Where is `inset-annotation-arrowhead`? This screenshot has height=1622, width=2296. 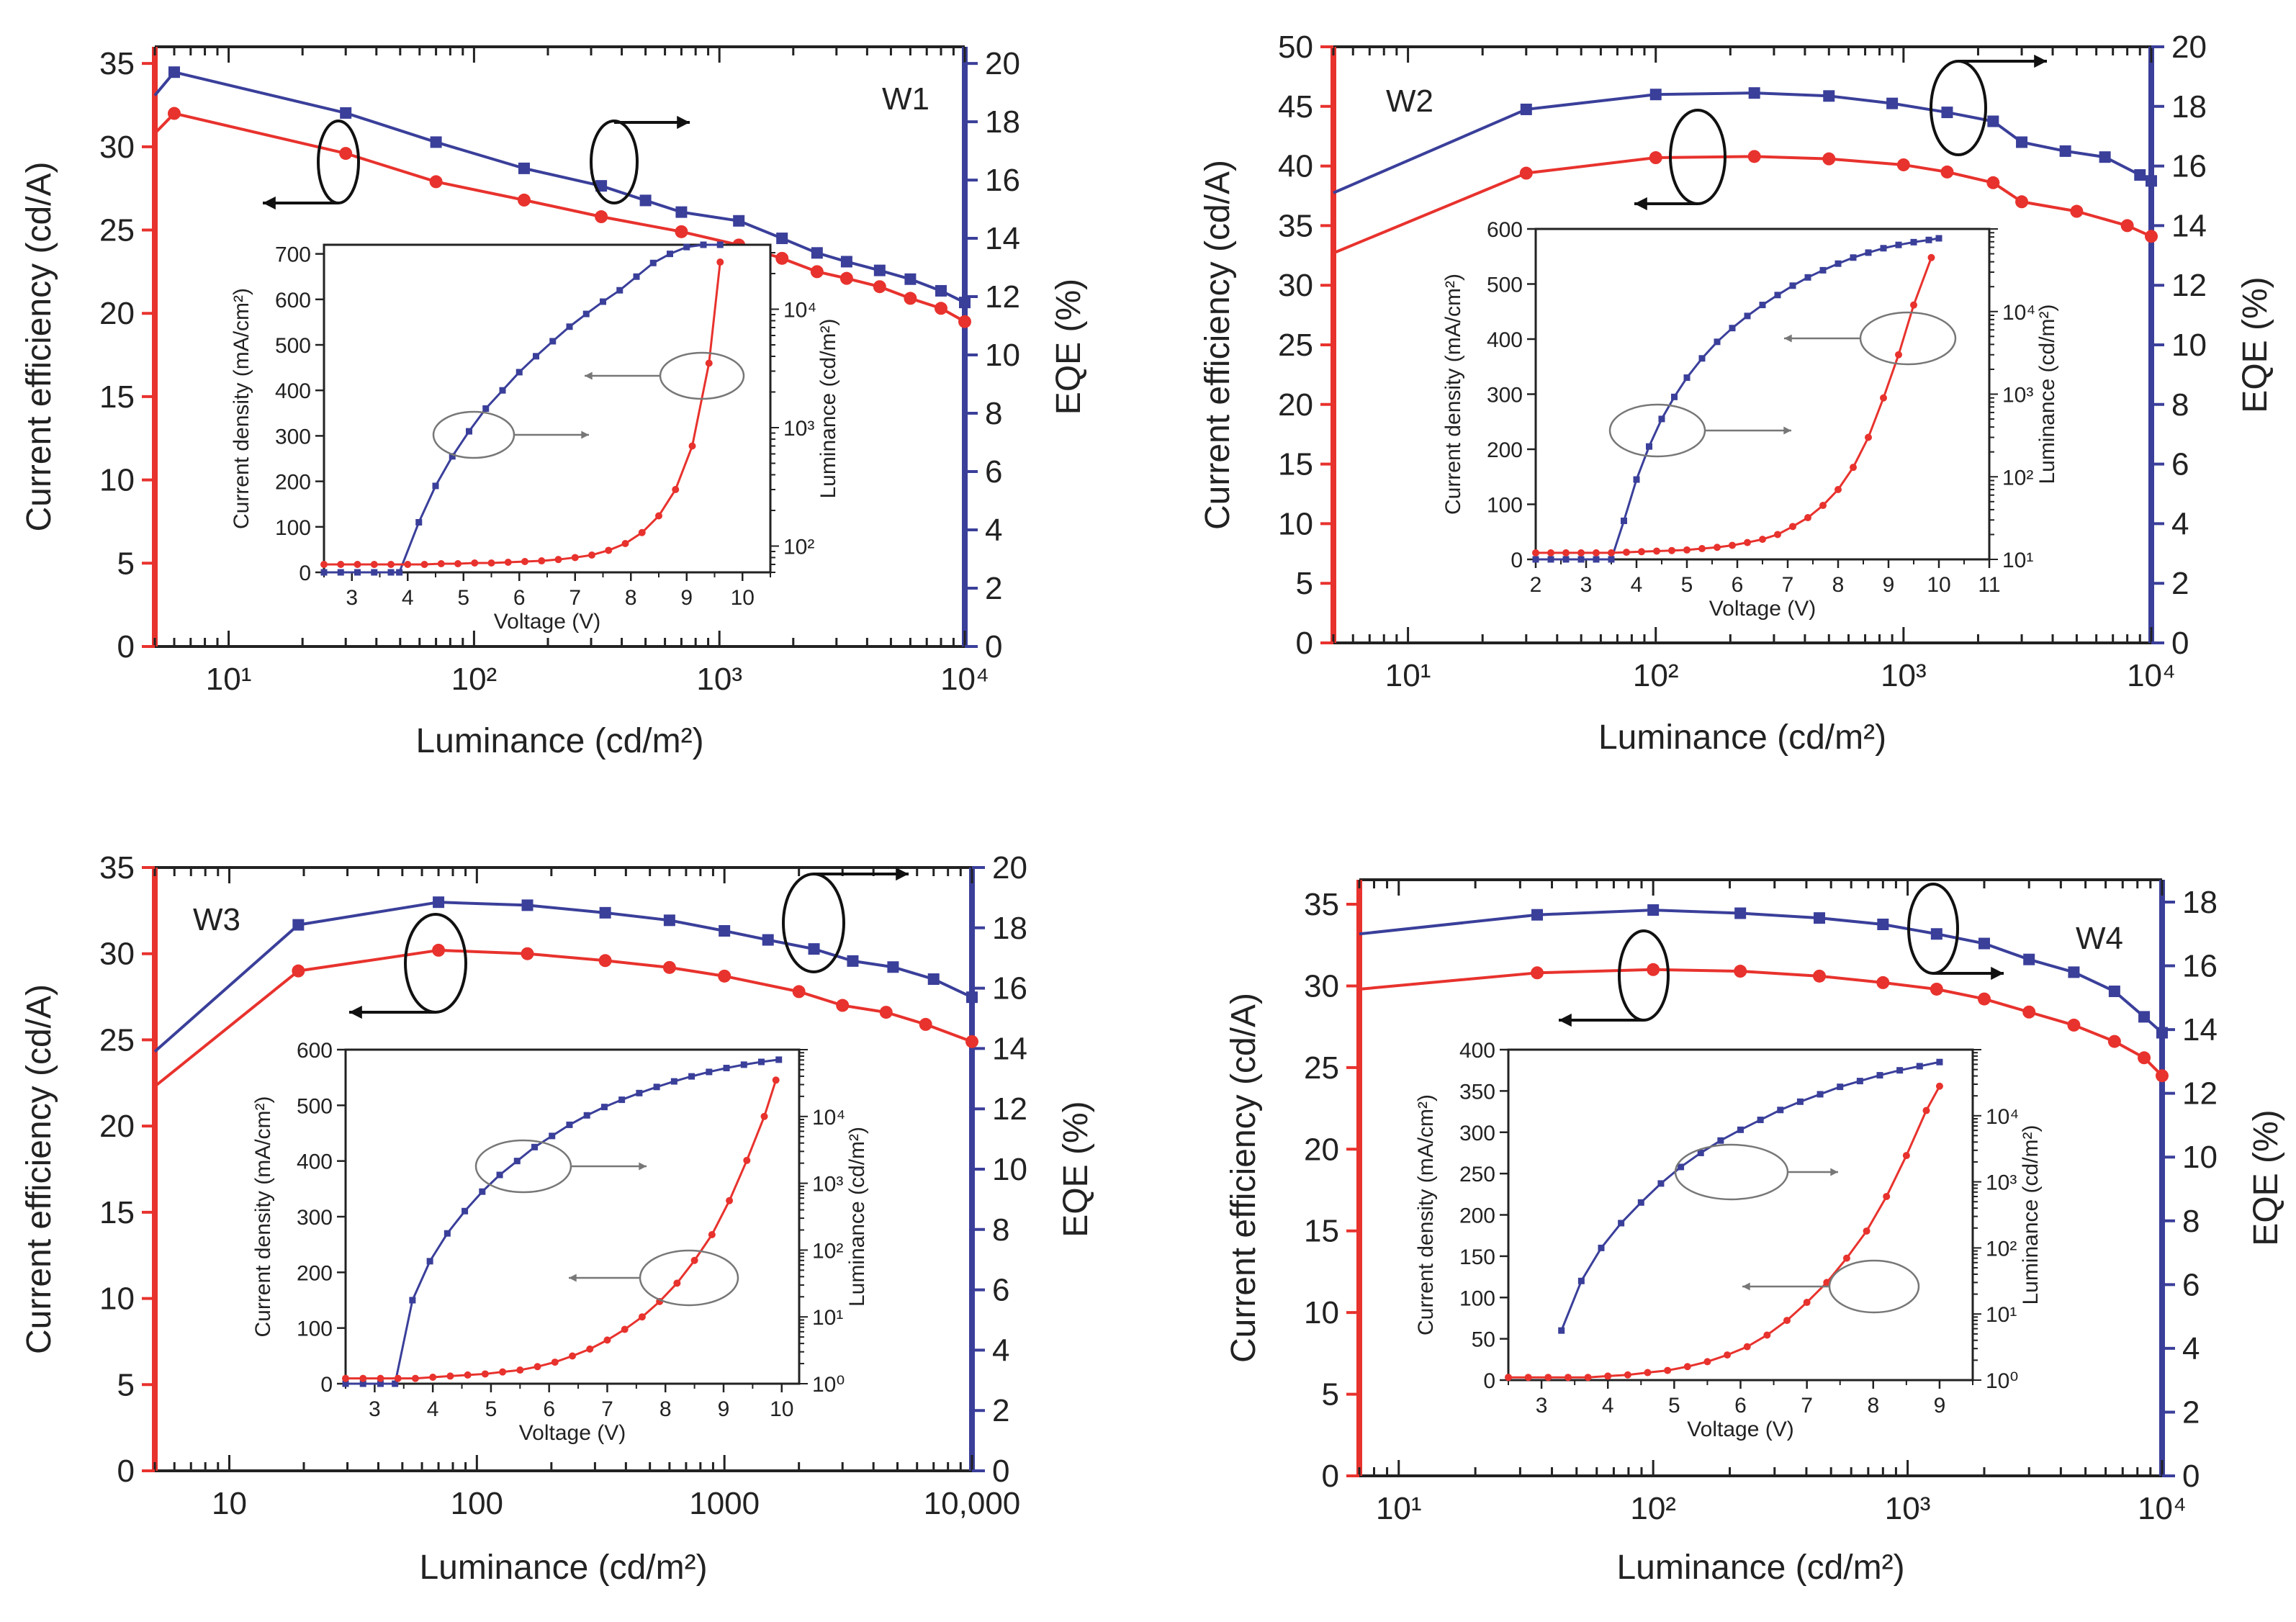 inset-annotation-arrowhead is located at coordinates (1788, 338).